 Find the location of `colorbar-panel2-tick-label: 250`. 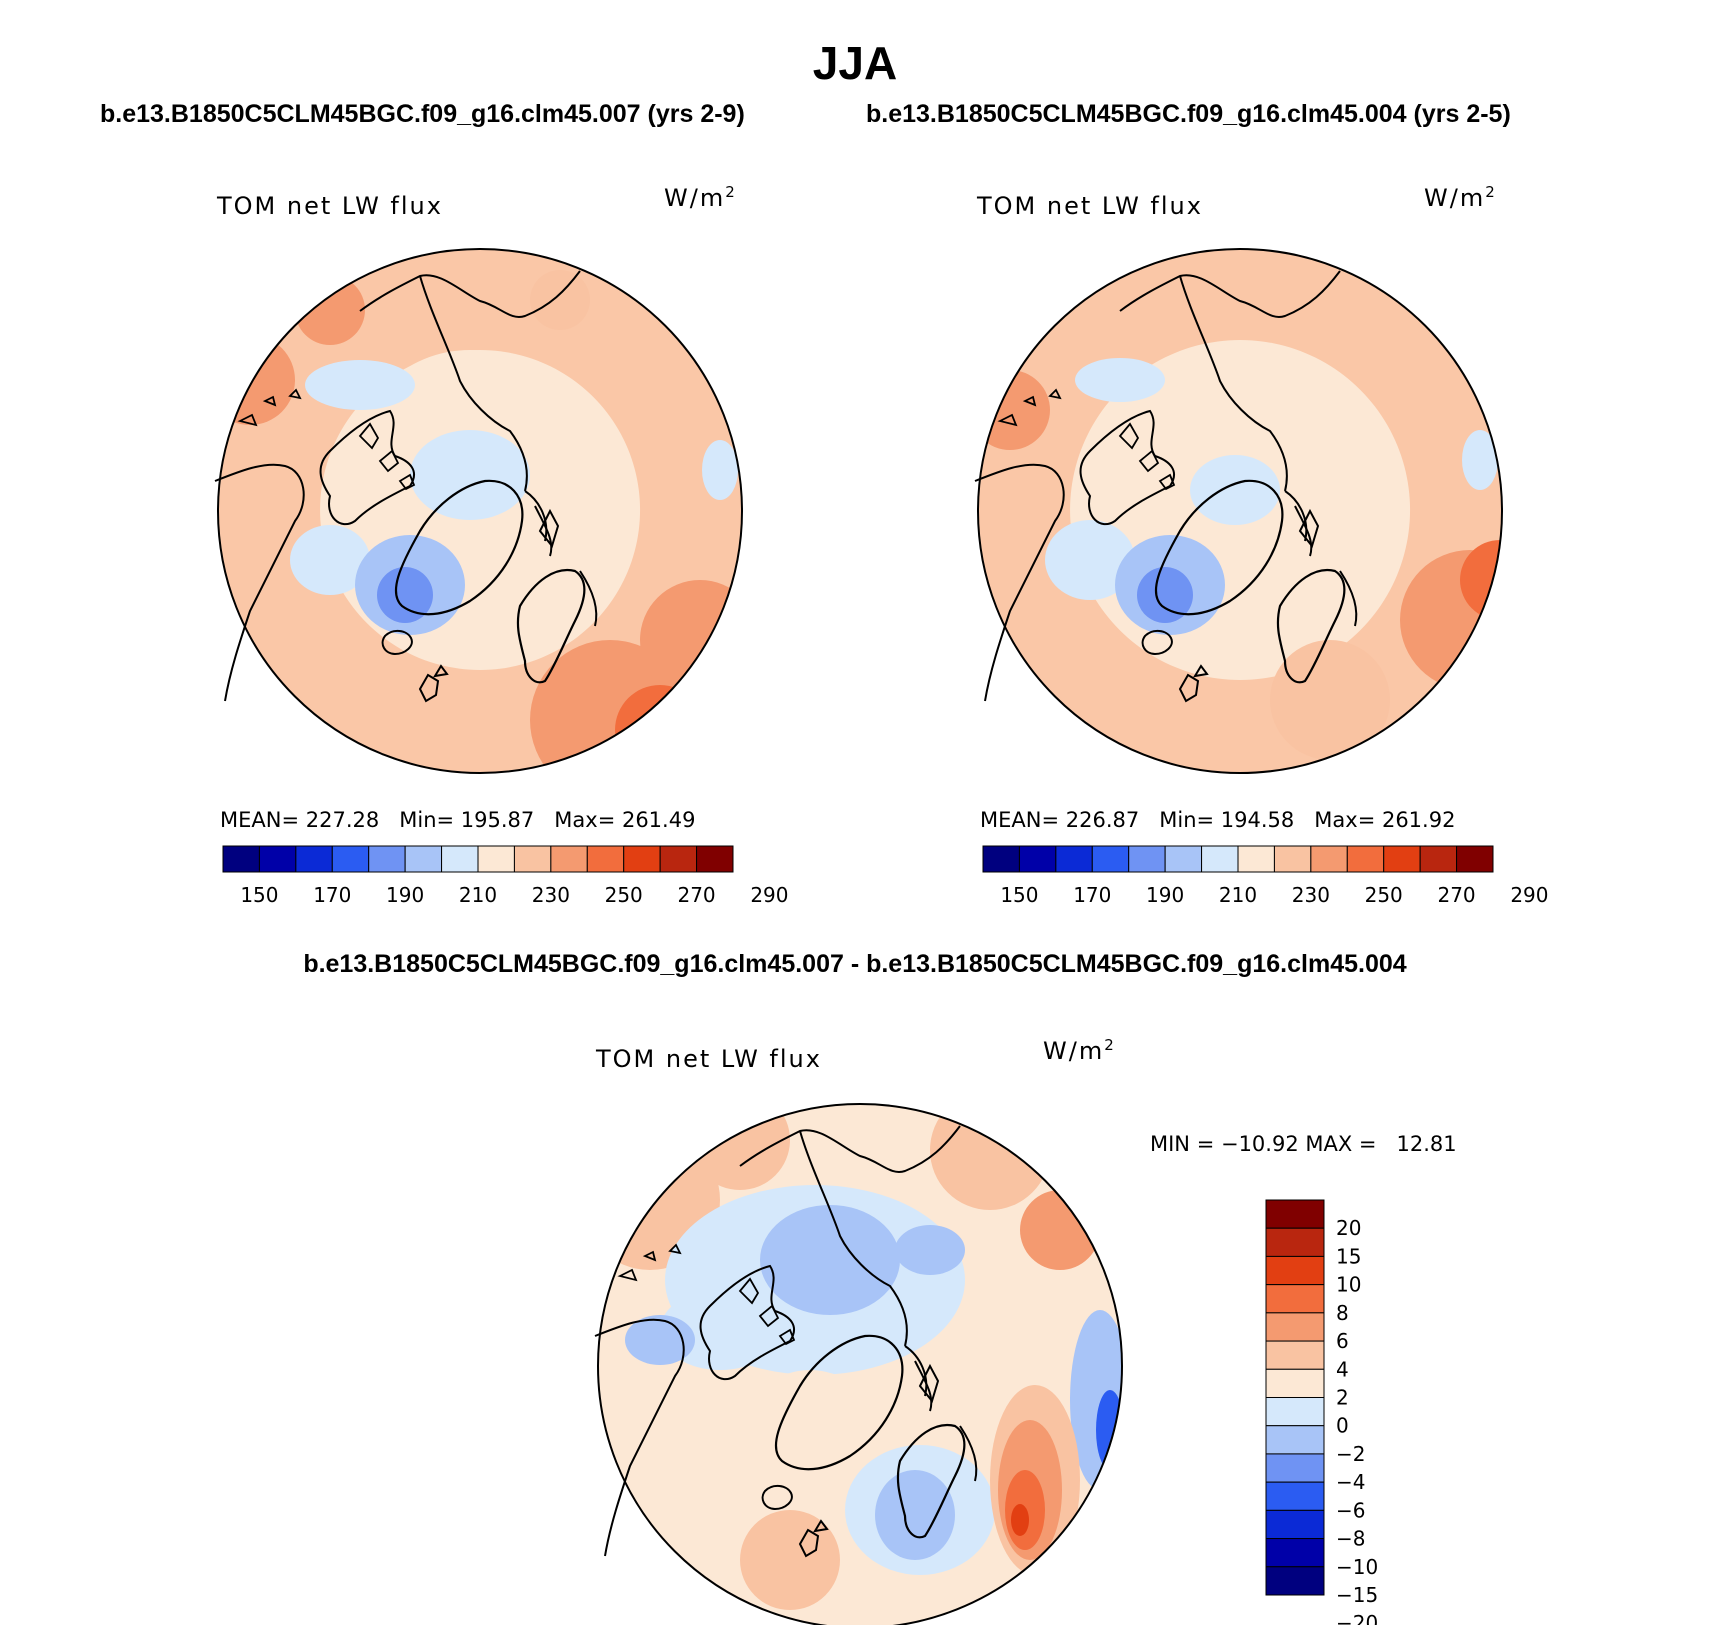

colorbar-panel2-tick-label: 250 is located at coordinates (1384, 895).